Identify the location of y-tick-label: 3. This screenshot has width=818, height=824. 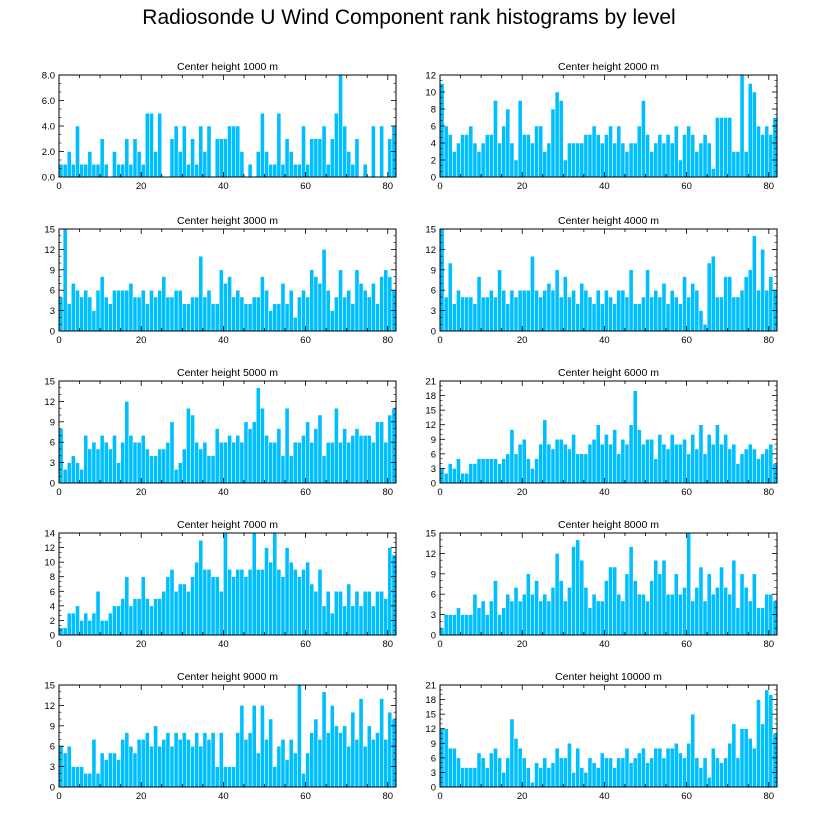
(52, 463).